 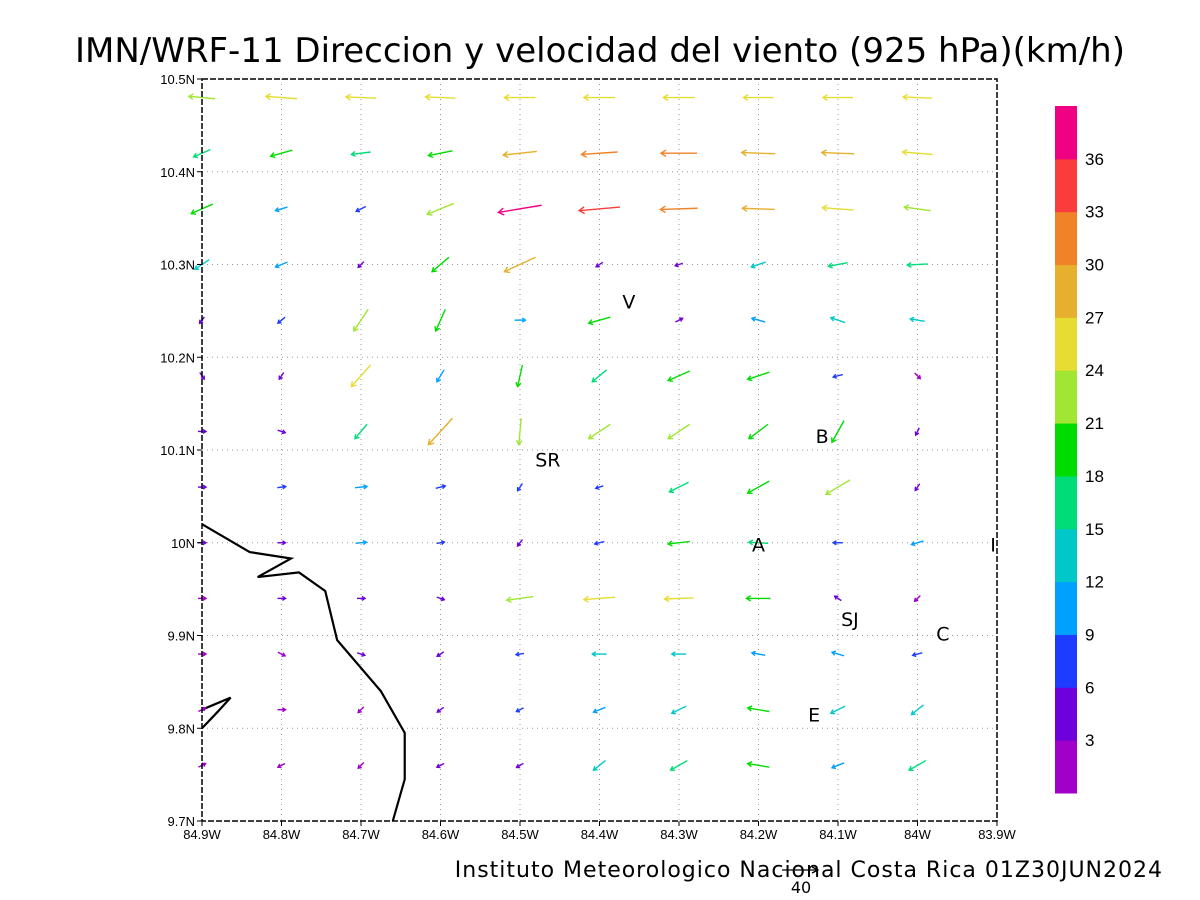 What do you see at coordinates (1094, 582) in the screenshot?
I see `colorbar-tick-label: 12` at bounding box center [1094, 582].